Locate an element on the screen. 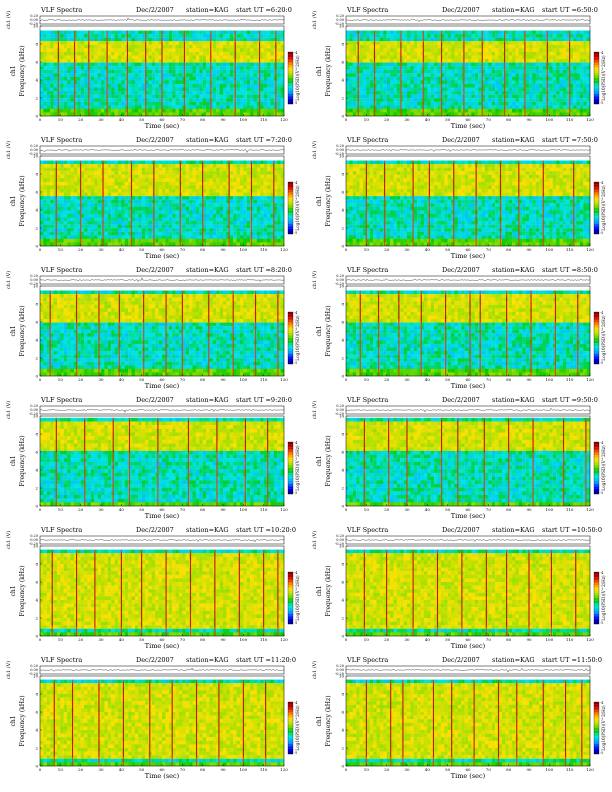 The height and width of the screenshot is (792, 612). timeseries-axis-label: ch1 (V) is located at coordinates (314, 20).